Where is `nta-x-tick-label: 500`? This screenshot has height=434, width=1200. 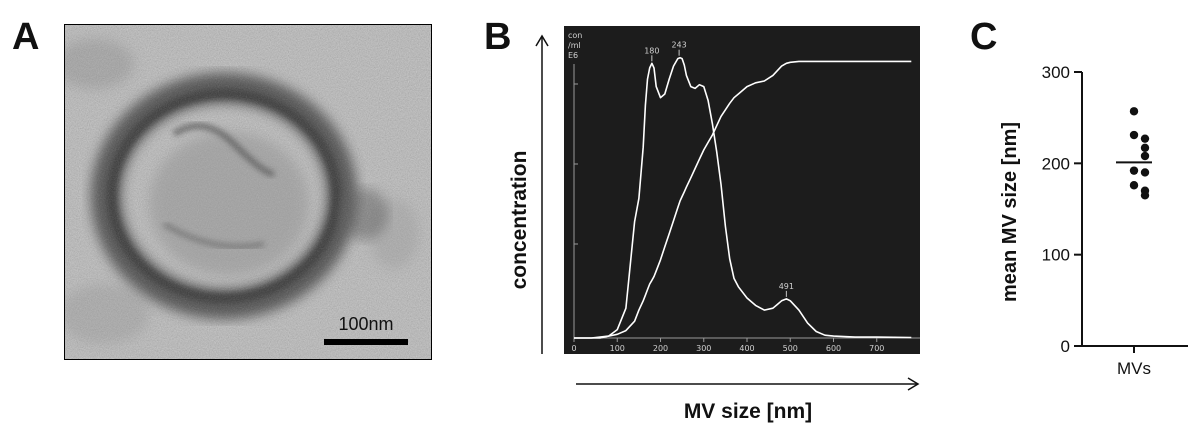
nta-x-tick-label: 500 is located at coordinates (790, 348).